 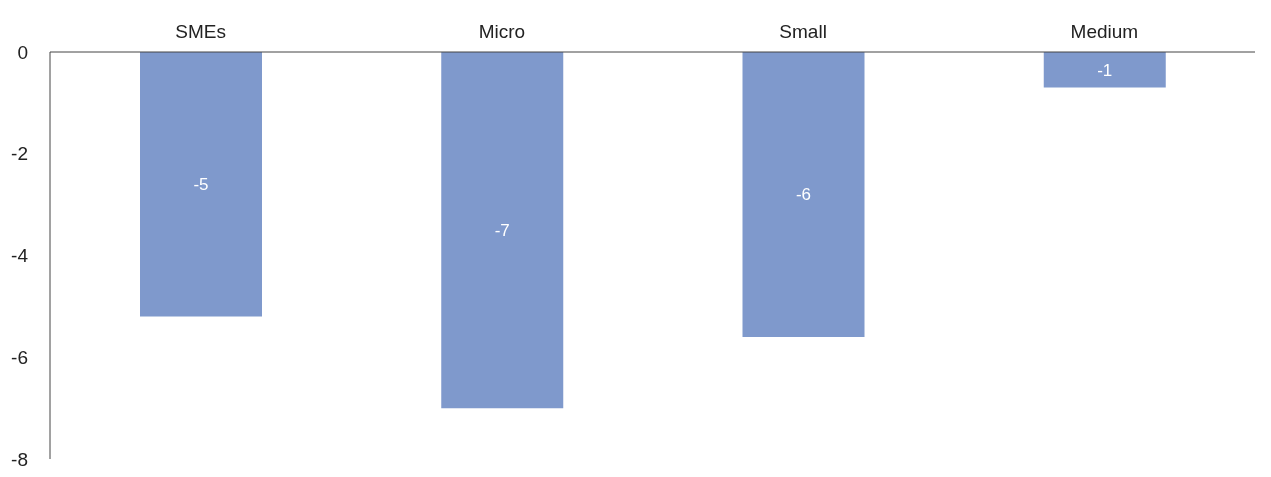 What do you see at coordinates (502, 231) in the screenshot?
I see `data-label: -7` at bounding box center [502, 231].